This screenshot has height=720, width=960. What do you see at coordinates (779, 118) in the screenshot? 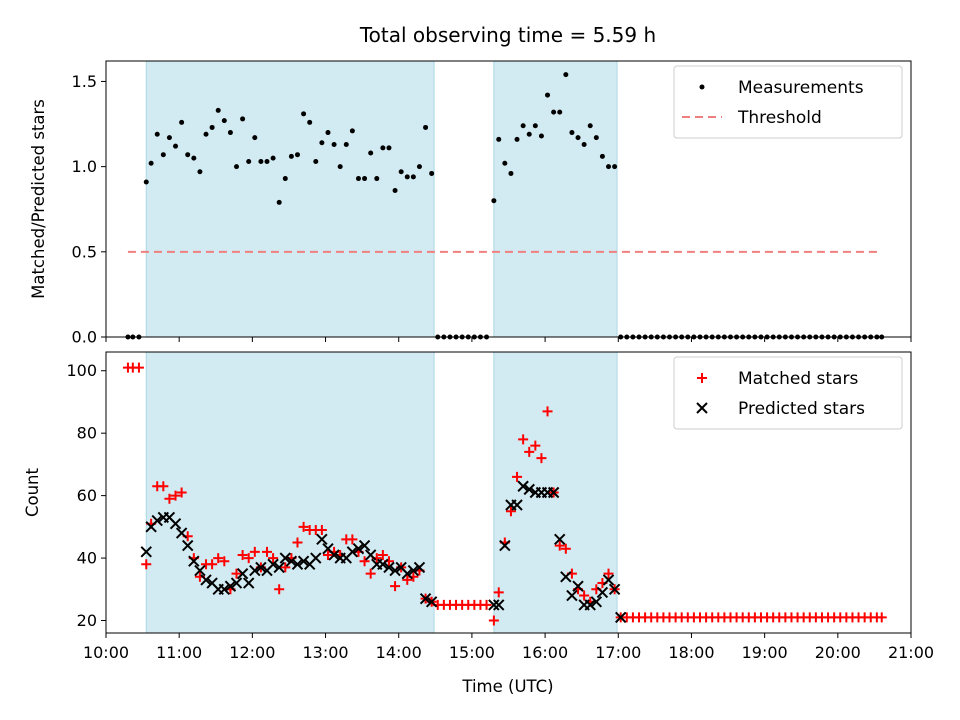
I see `legend-label: Threshold` at bounding box center [779, 118].